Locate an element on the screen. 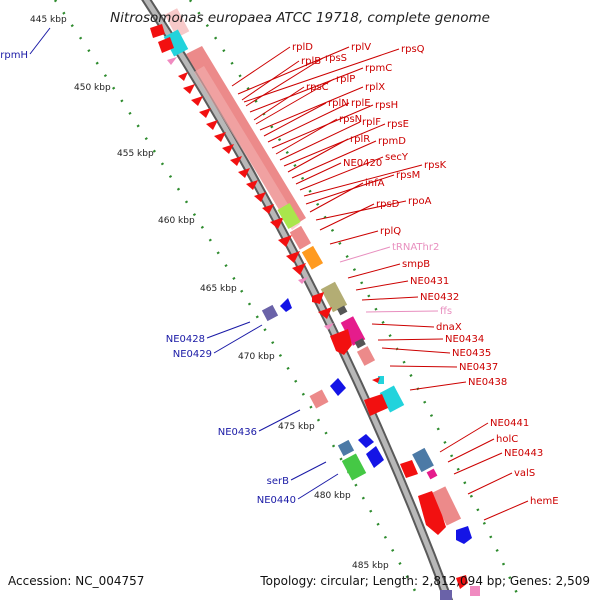 The image size is (600, 600). kbp-tick-label: 455 kbp is located at coordinates (135, 154).